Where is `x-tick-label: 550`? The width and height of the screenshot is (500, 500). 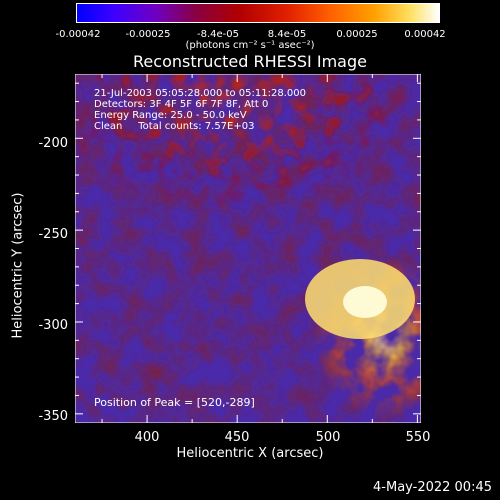 x-tick-label: 550 is located at coordinates (418, 437).